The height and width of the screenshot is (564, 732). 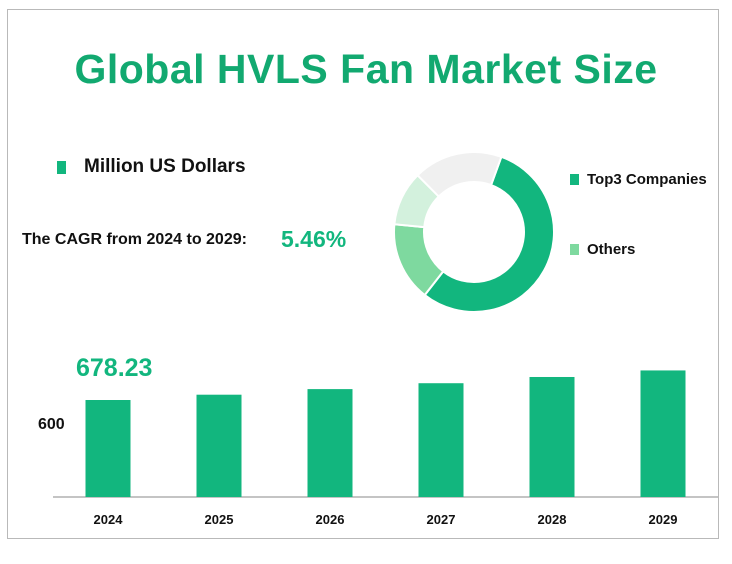 What do you see at coordinates (552, 519) in the screenshot?
I see `x-tick-label-2028: 2028` at bounding box center [552, 519].